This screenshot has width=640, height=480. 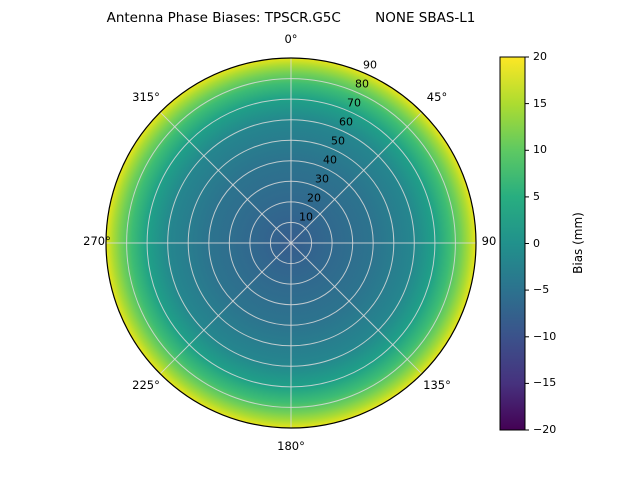 I want to click on theta-label-0: 0°, so click(x=291, y=39).